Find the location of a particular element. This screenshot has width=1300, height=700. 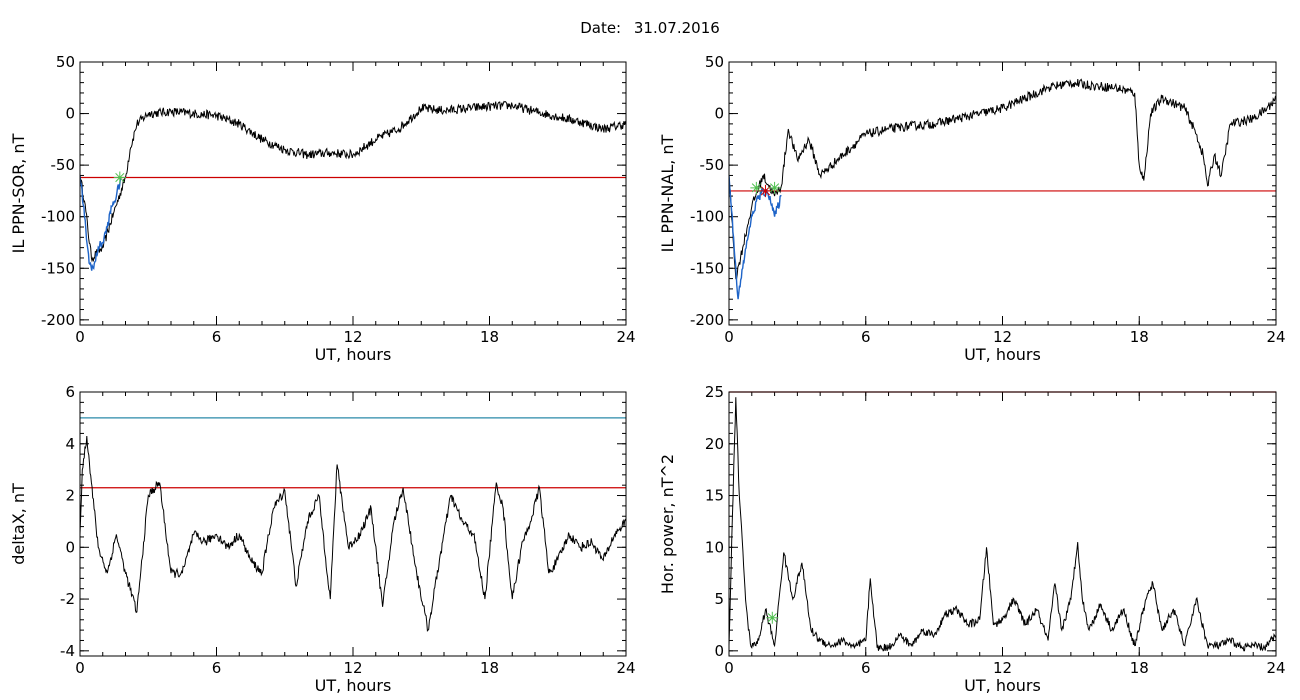

y-tick-label: 5 is located at coordinates (719, 599).